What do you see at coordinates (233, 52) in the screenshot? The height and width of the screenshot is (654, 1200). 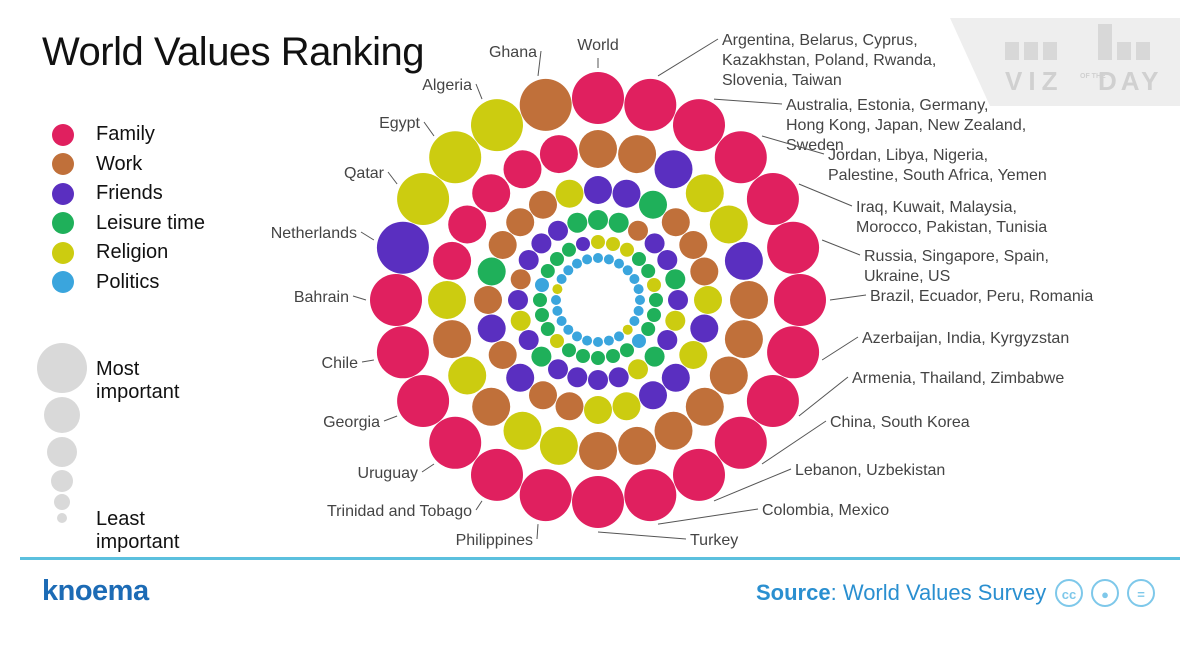 I see `chart-title: World Values Ranking` at bounding box center [233, 52].